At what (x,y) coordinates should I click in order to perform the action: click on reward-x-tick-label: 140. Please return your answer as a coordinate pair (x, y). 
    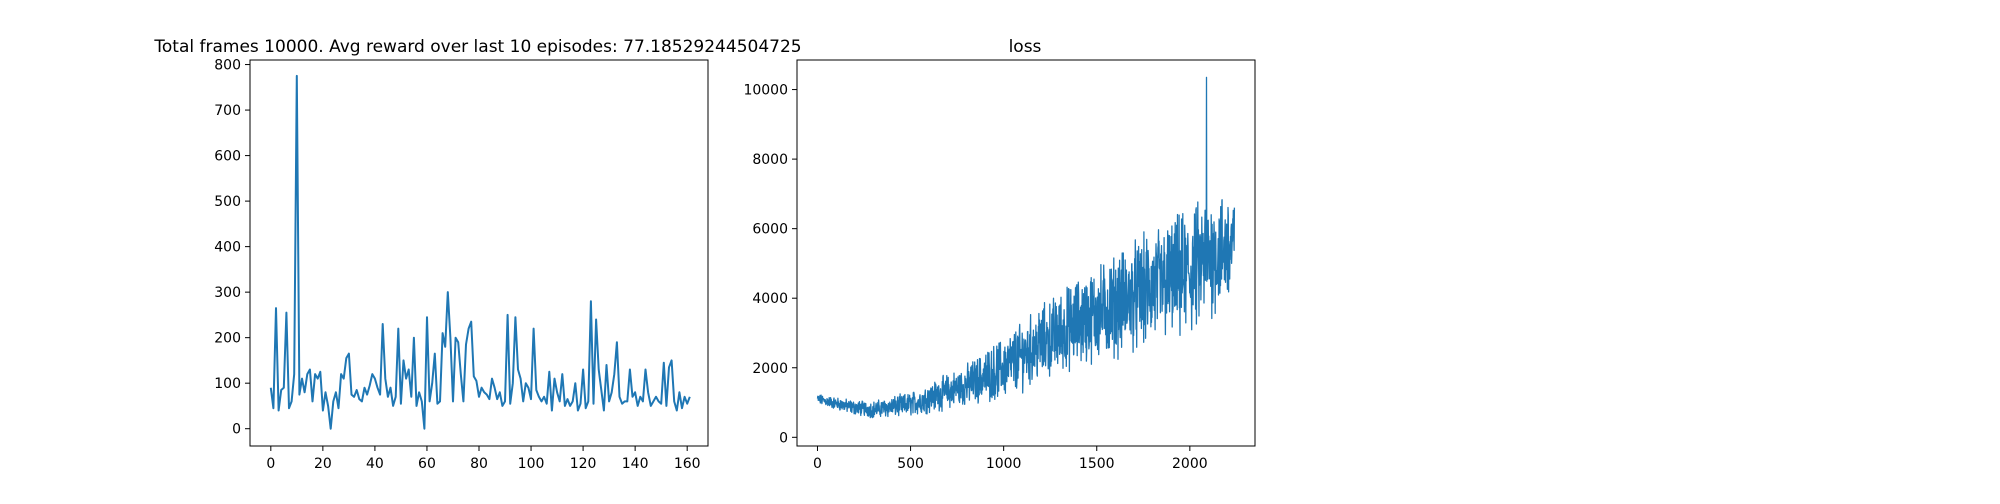
    Looking at the image, I should click on (635, 464).